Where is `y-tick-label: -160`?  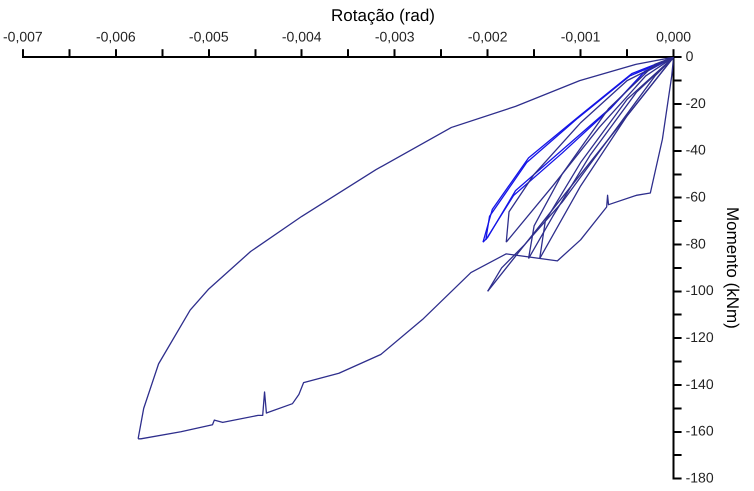
y-tick-label: -160 is located at coordinates (700, 430).